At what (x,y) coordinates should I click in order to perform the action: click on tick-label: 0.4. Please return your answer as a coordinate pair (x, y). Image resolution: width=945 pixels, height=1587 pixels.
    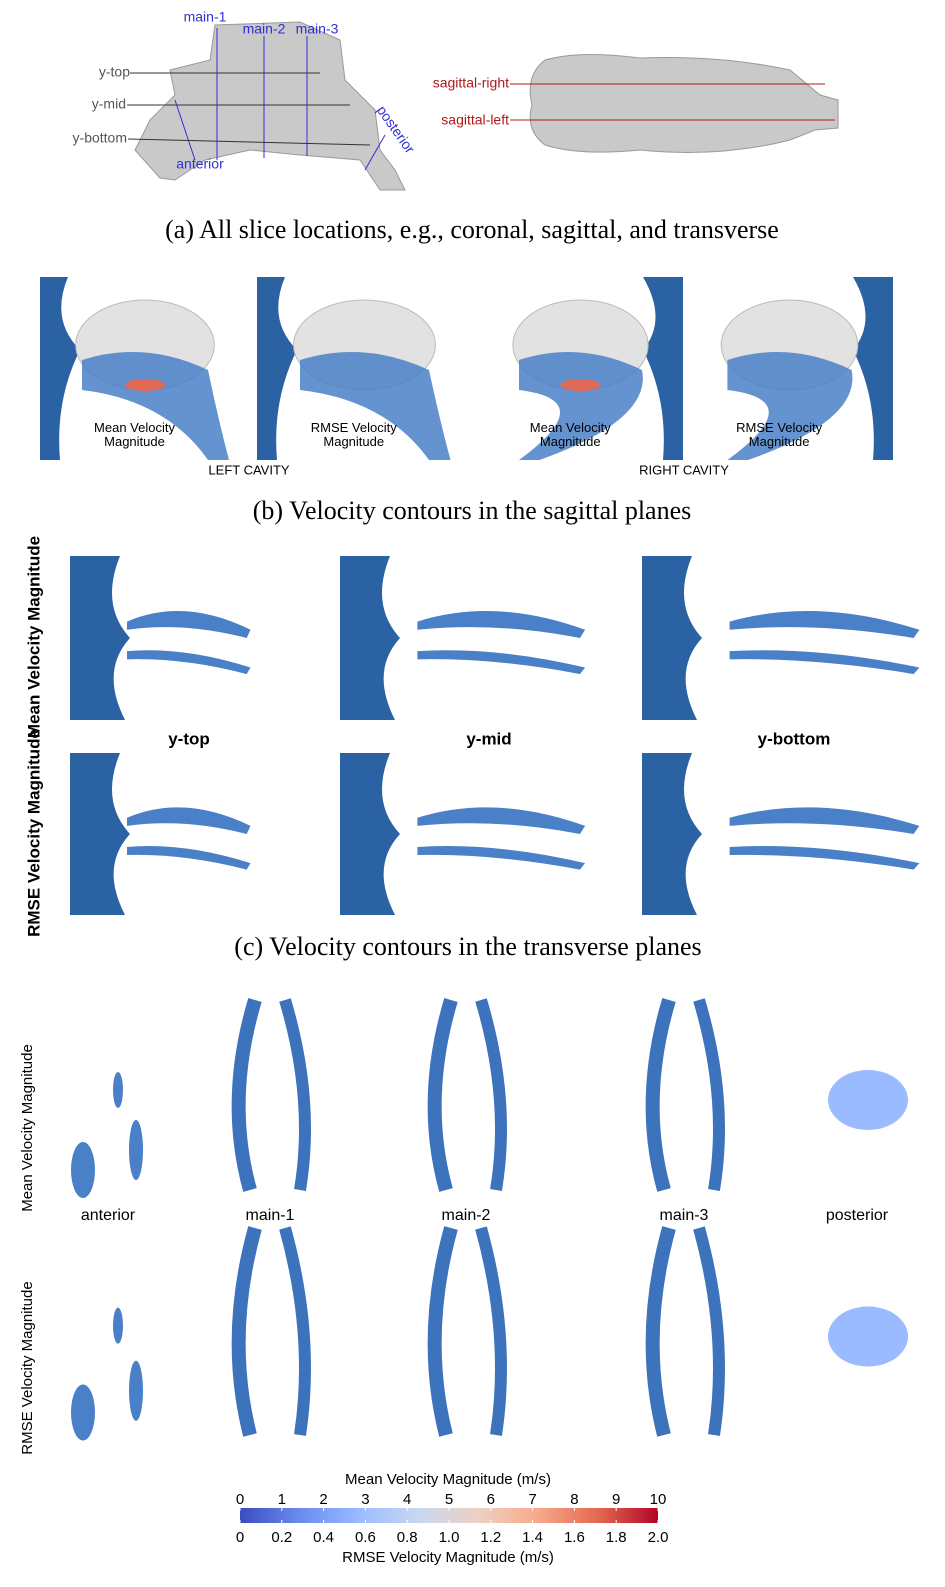
    Looking at the image, I should click on (323, 1537).